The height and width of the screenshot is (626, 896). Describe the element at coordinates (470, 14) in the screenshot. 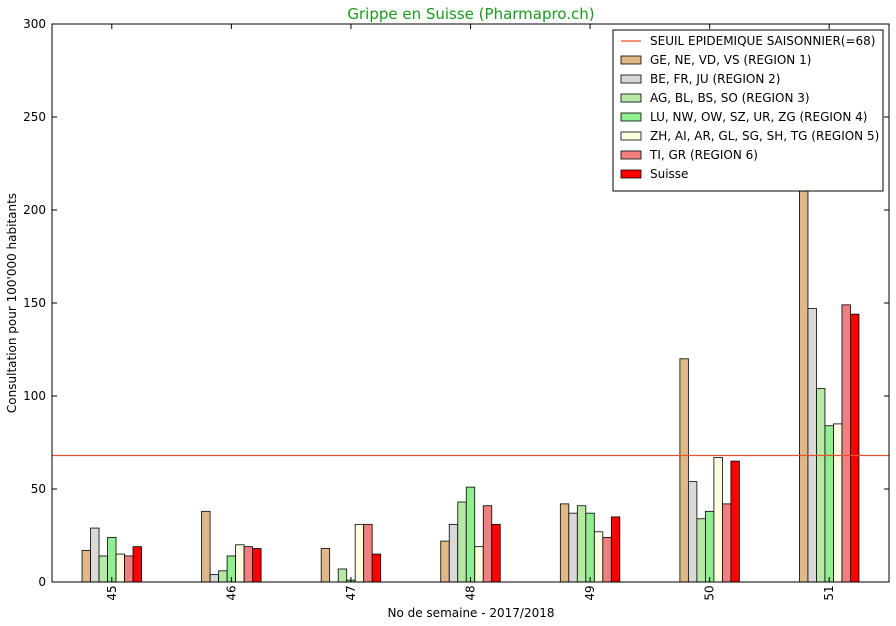

I see `chart-title: Grippe en Suisse (Pharmapro.ch)` at that location.